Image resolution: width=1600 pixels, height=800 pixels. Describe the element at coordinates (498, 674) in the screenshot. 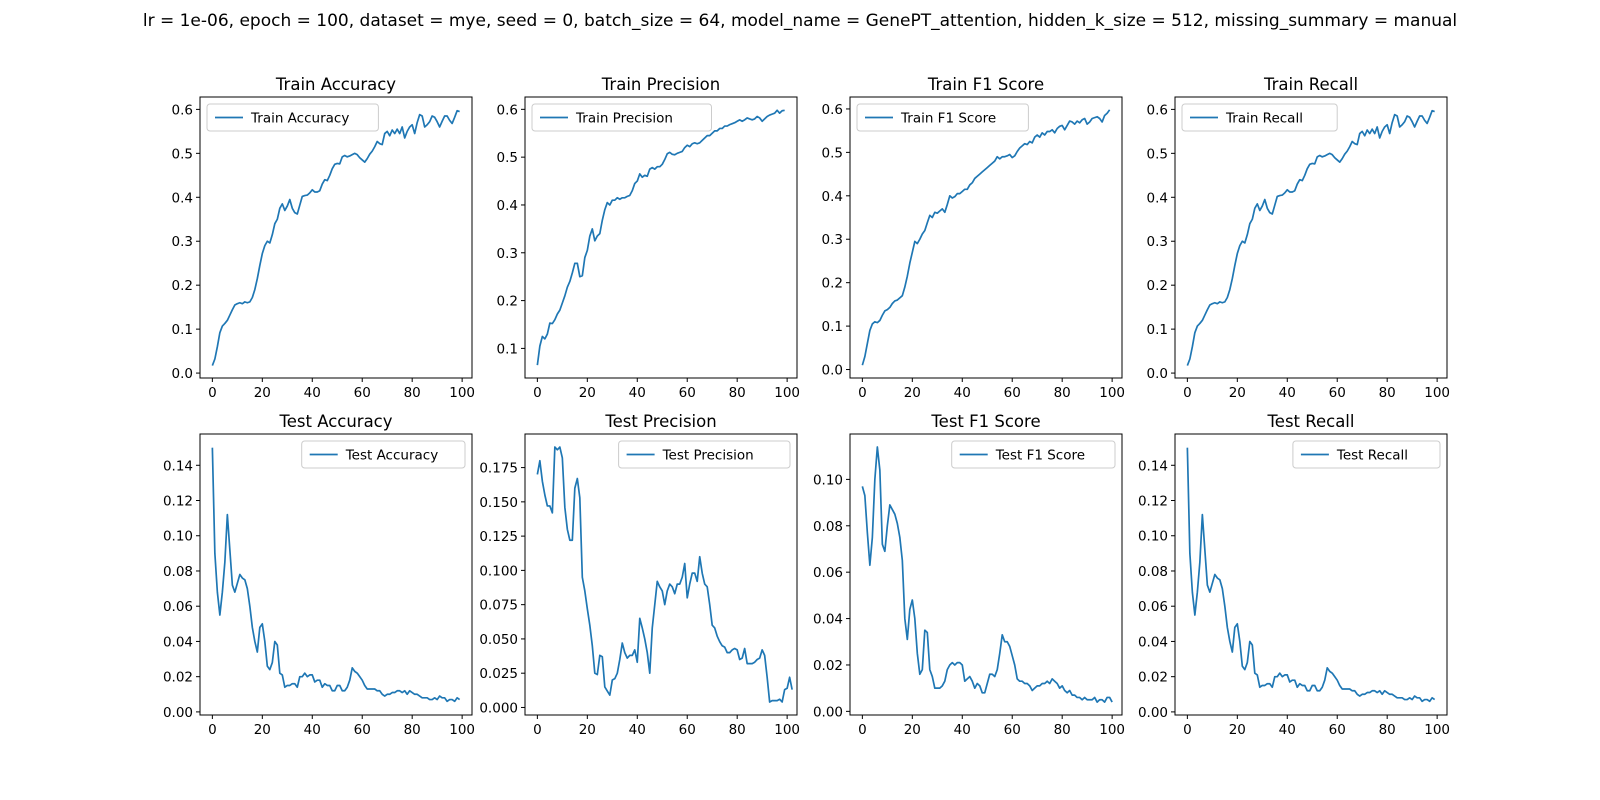

I see `y-tick-label: 0.025` at that location.